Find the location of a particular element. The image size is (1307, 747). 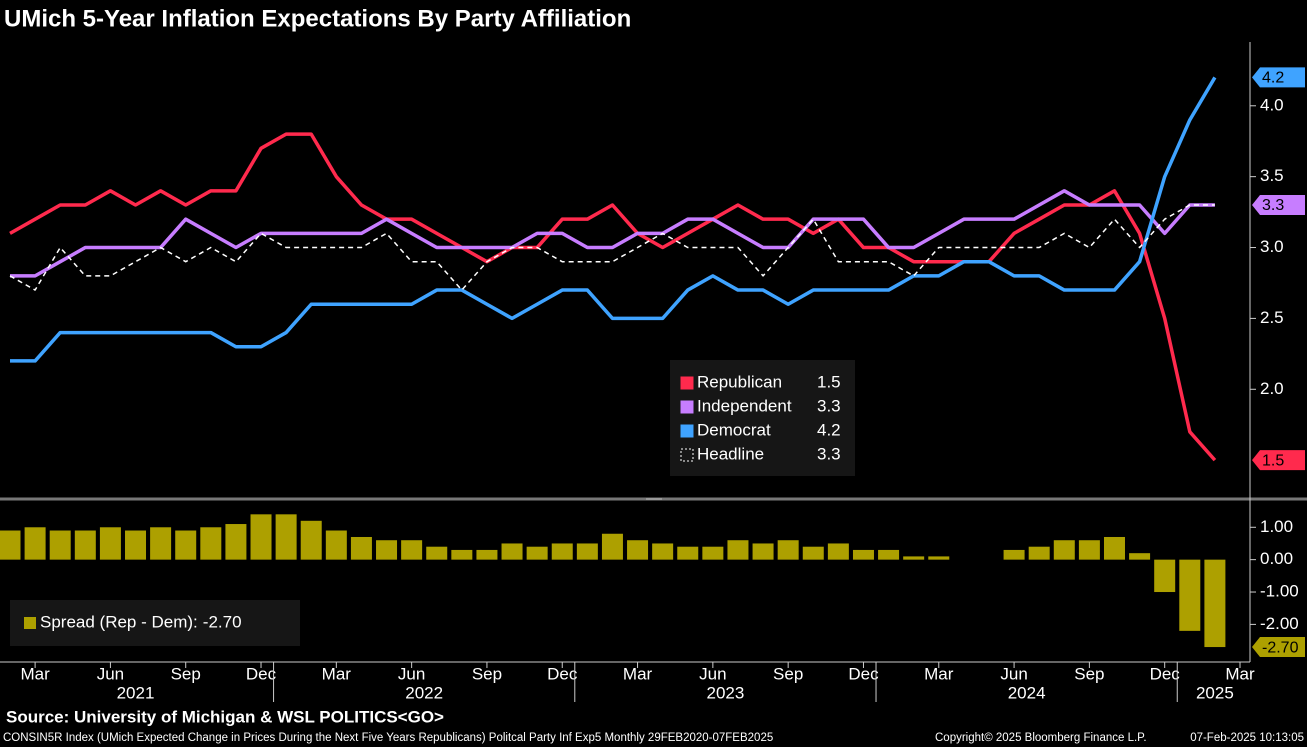

legend-box is located at coordinates (762, 418).